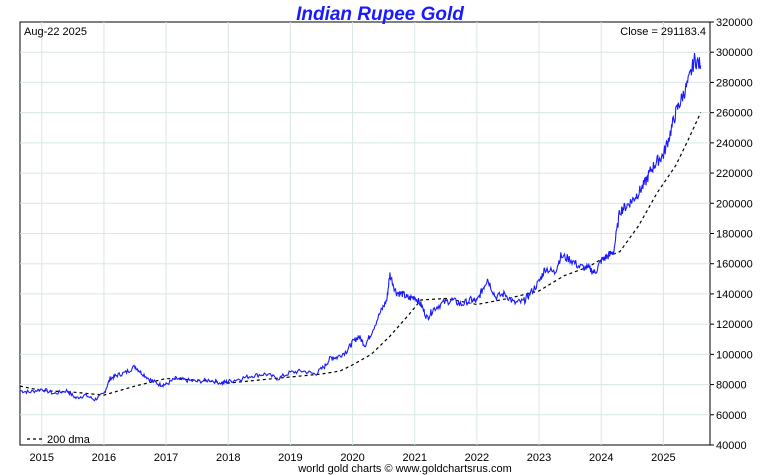 This screenshot has width=760, height=475. What do you see at coordinates (734, 144) in the screenshot?
I see `y-tick-label: 240000` at bounding box center [734, 144].